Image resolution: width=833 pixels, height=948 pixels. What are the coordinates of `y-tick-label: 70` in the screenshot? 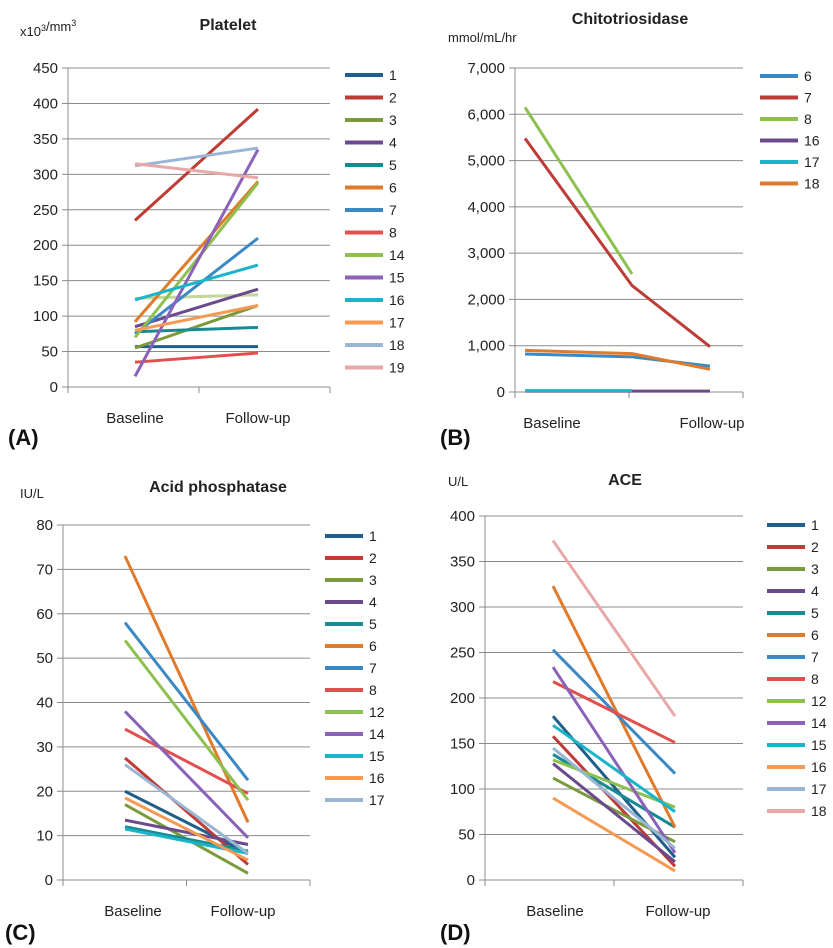 It's located at (44, 569).